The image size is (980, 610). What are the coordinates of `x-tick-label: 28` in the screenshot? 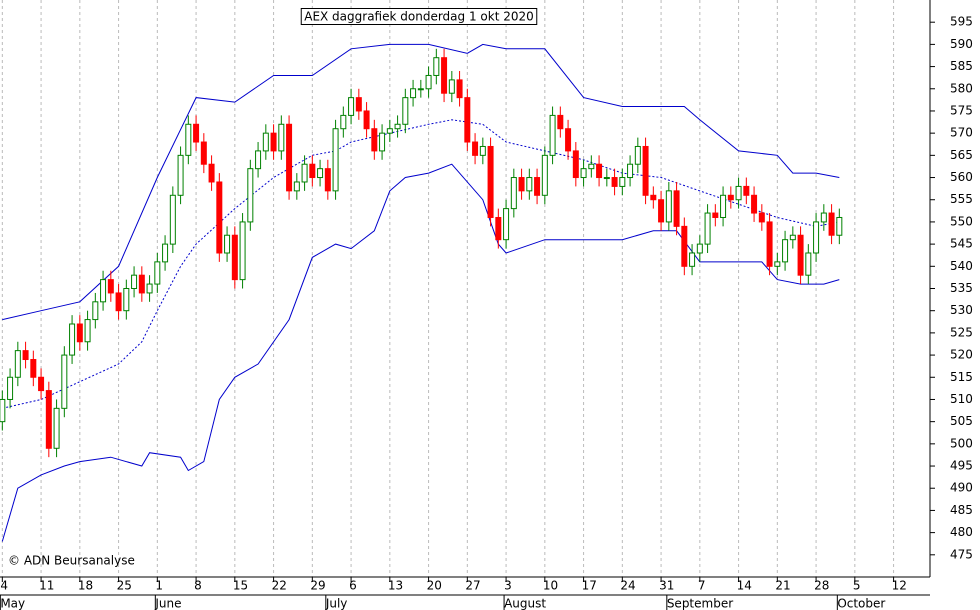 It's located at (821, 586).